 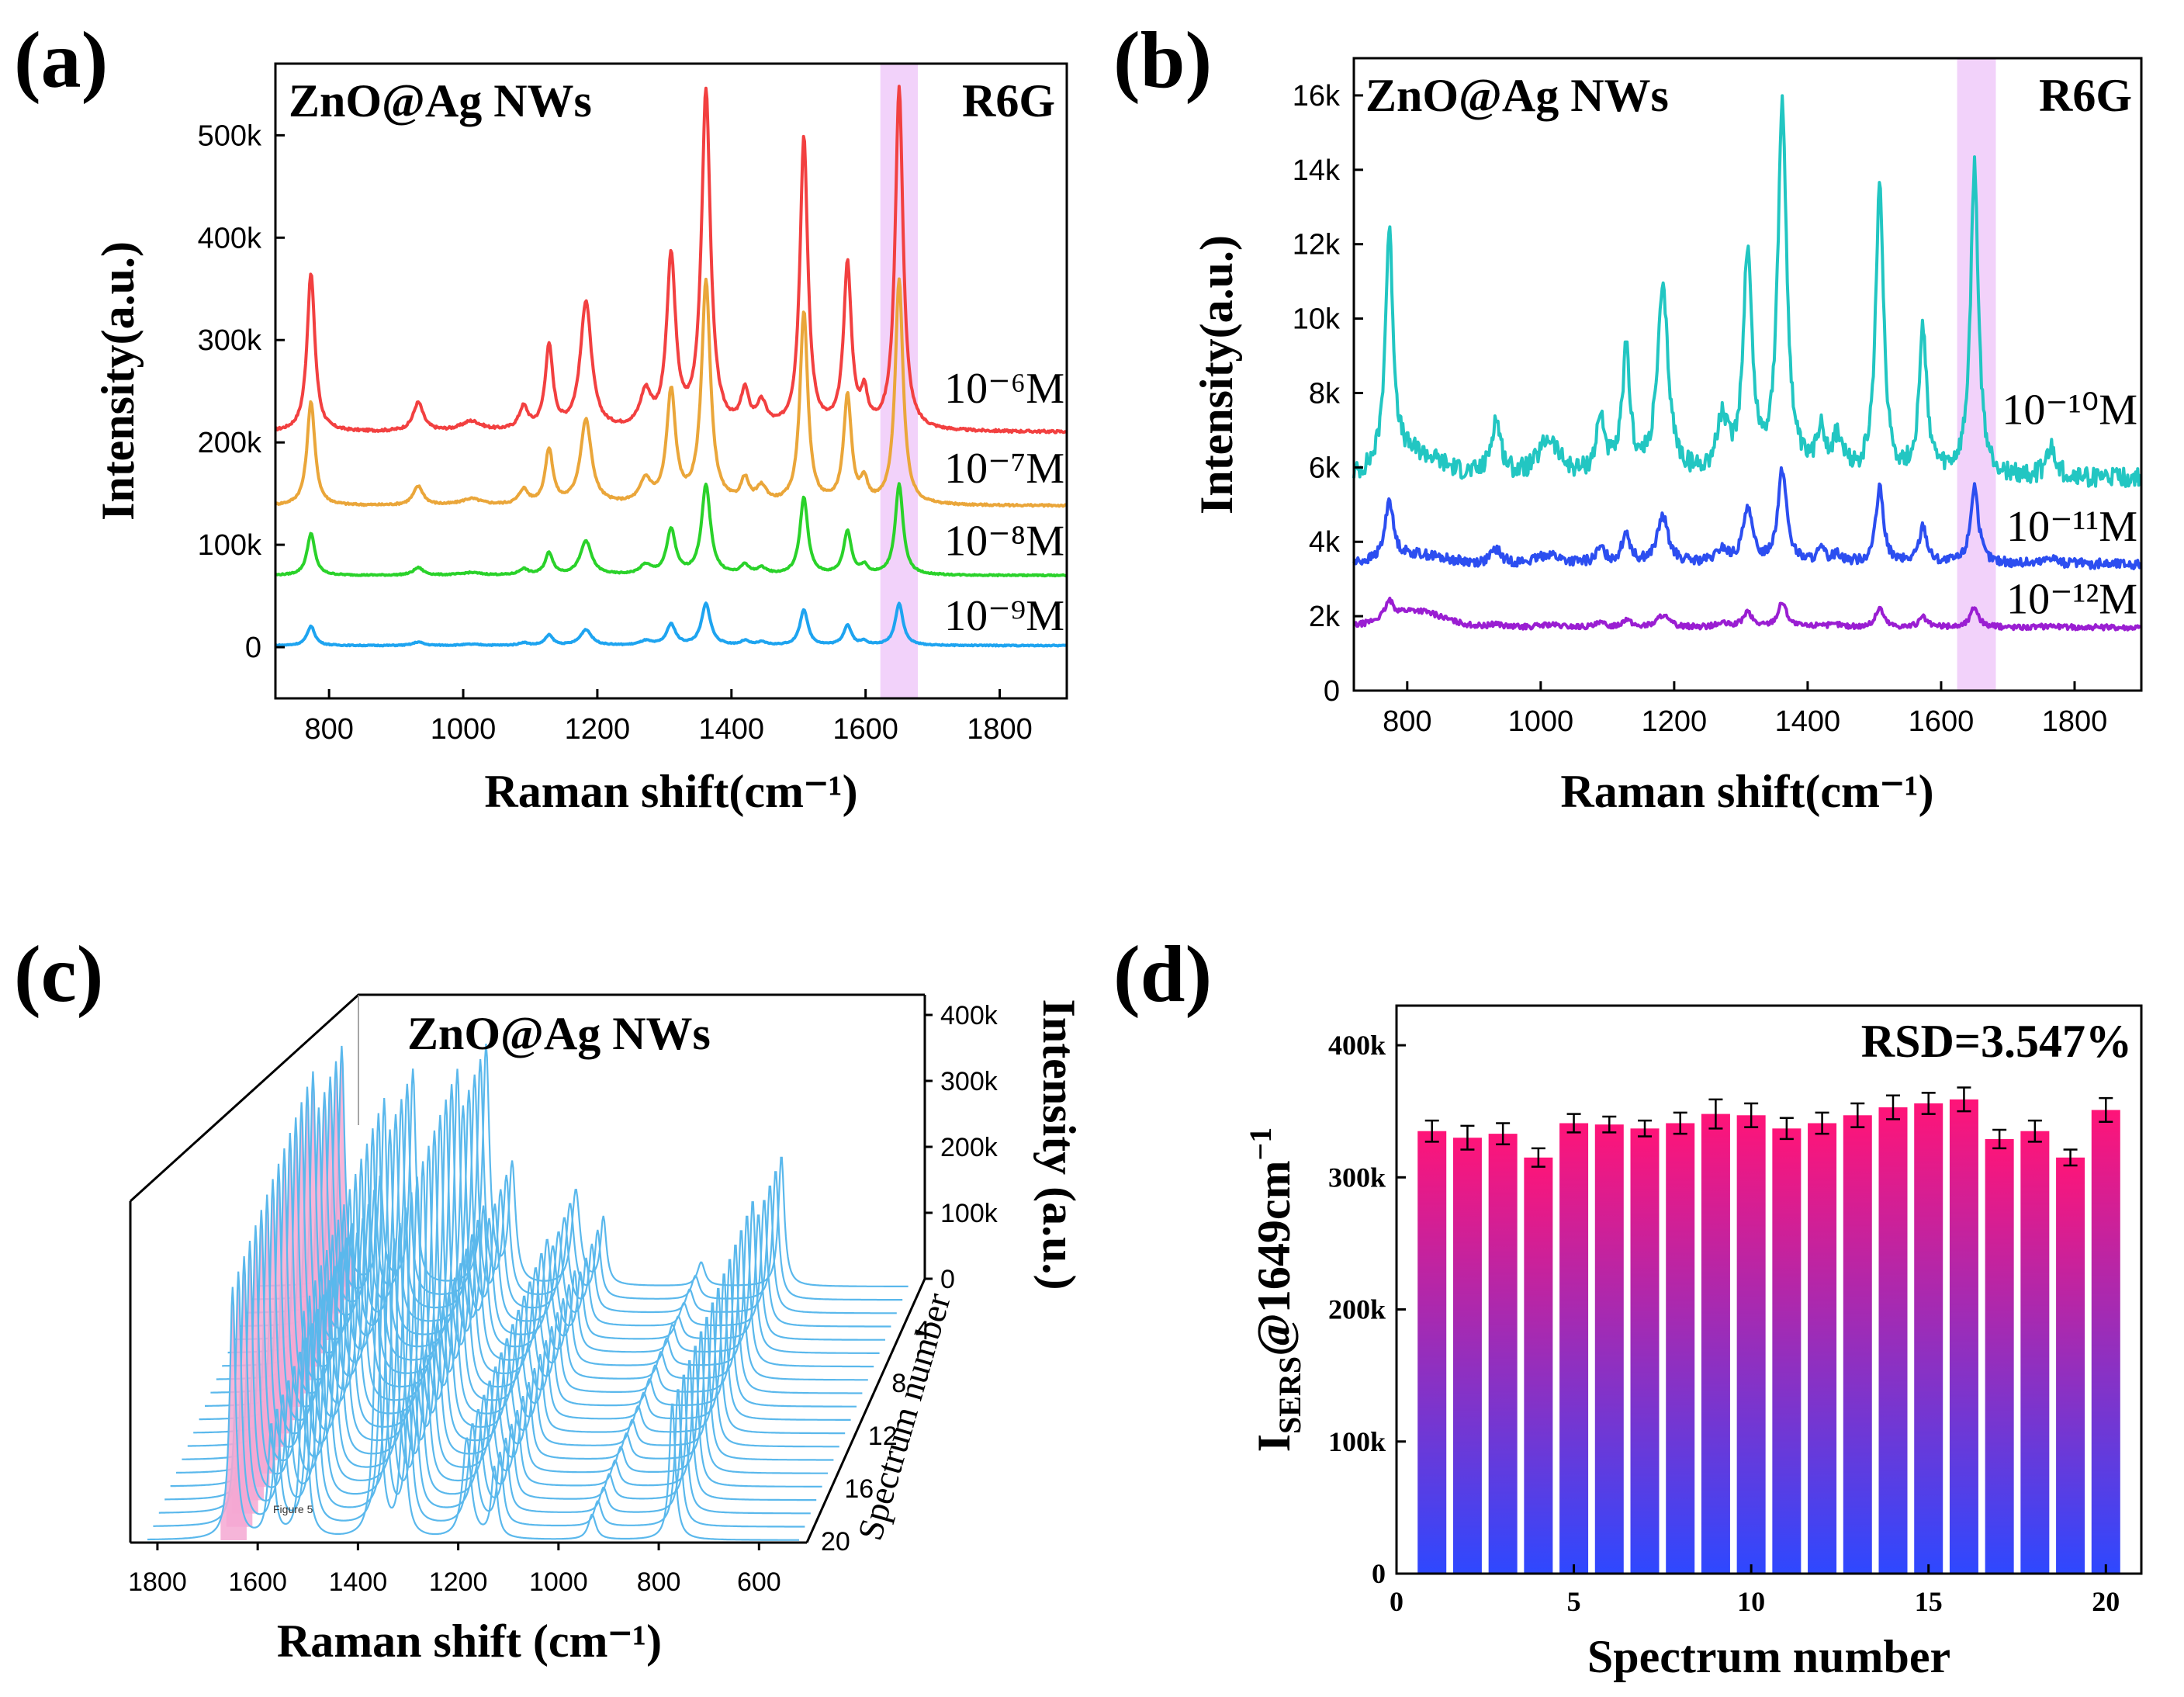 What do you see at coordinates (257, 1582) in the screenshot?
I see `c-xtick-label-1: 1600` at bounding box center [257, 1582].